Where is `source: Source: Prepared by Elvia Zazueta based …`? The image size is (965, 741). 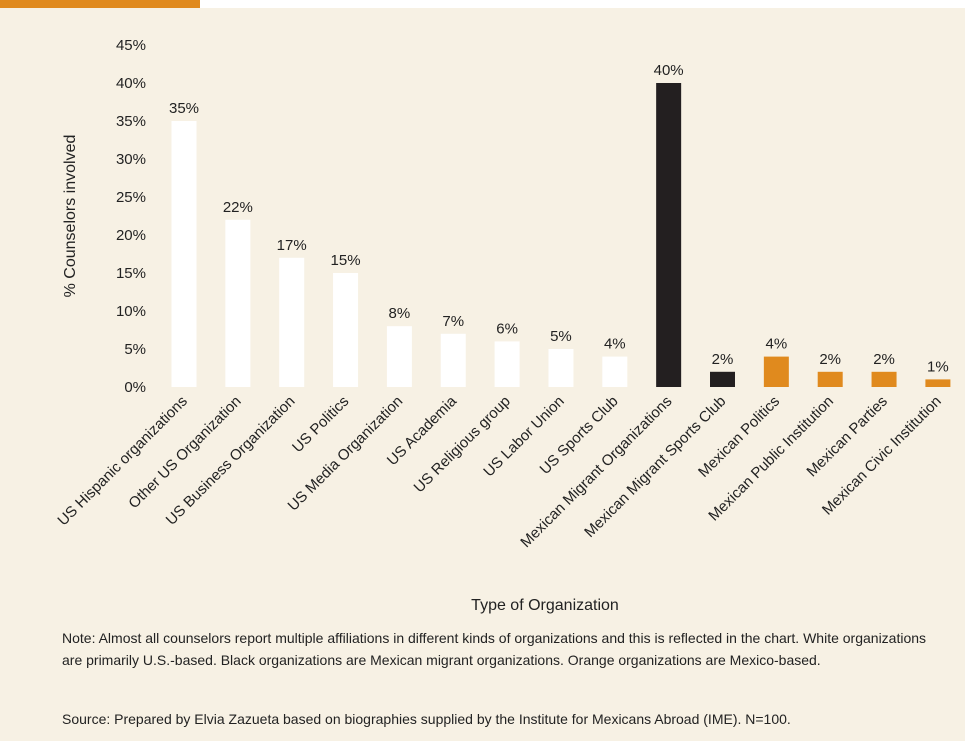
source: Source: Prepared by Elvia Zazueta based … is located at coordinates (426, 719).